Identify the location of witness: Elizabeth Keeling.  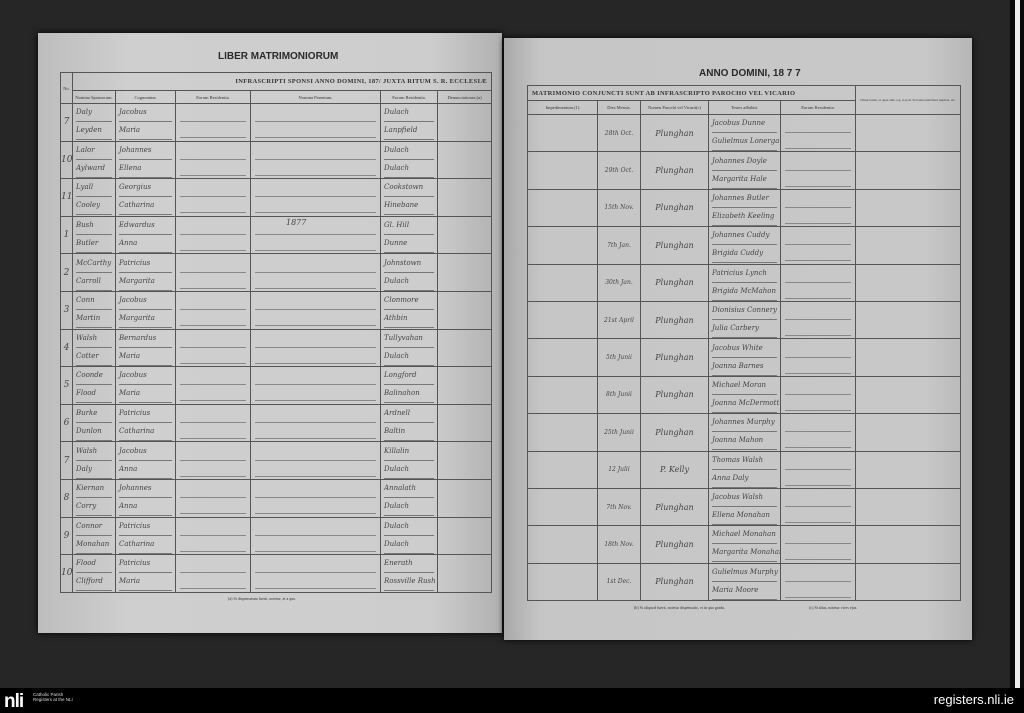
(744, 217).